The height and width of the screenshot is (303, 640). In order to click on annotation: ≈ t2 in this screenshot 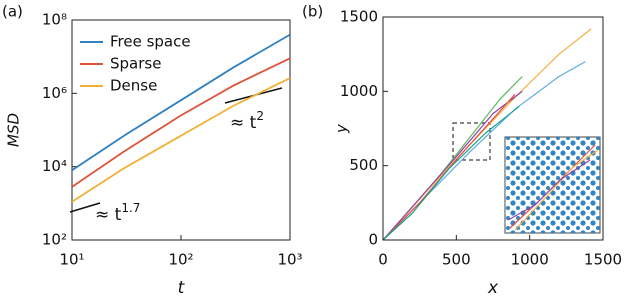, I will do `click(247, 121)`.